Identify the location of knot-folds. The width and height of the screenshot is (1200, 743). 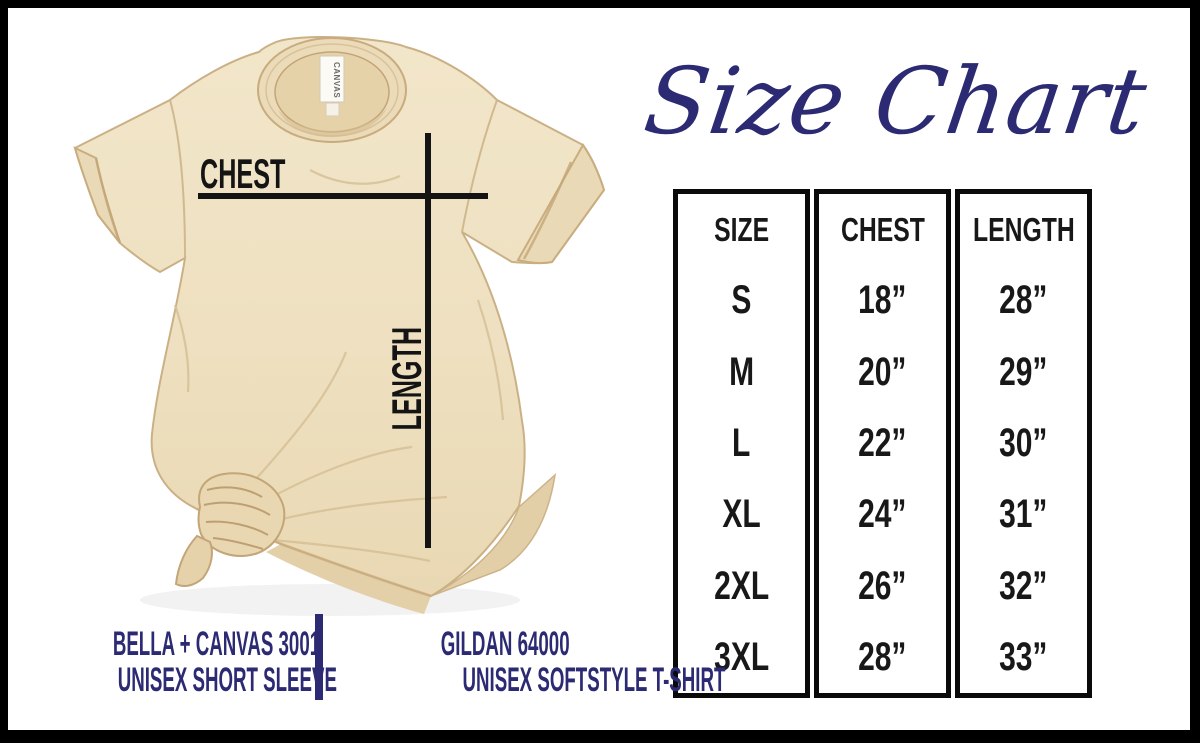
(237, 518).